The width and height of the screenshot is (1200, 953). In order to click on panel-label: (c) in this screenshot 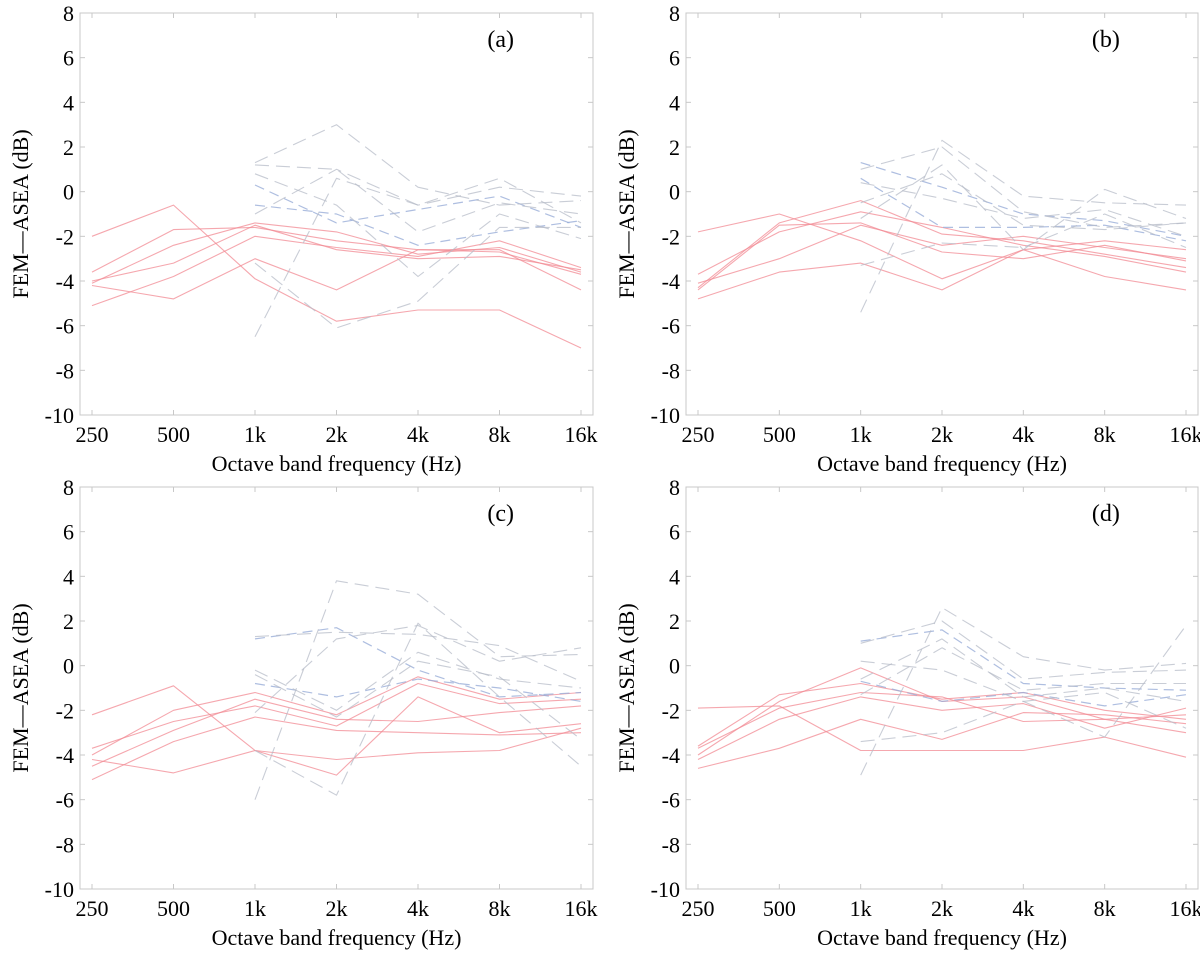, I will do `click(500, 514)`.